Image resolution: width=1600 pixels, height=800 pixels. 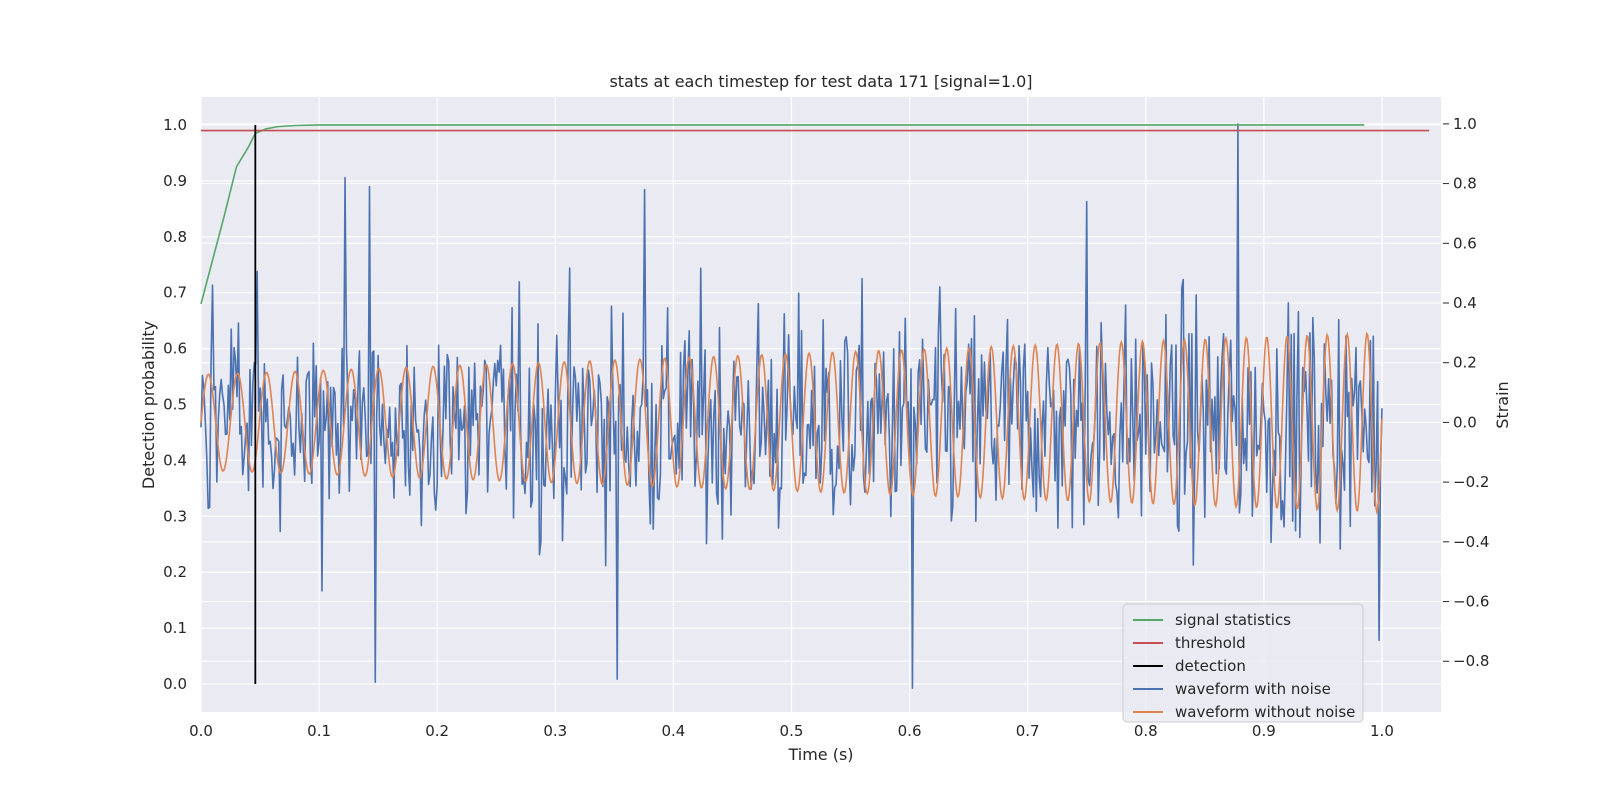 I want to click on left-y-axis-label: Detection probability, so click(x=148, y=405).